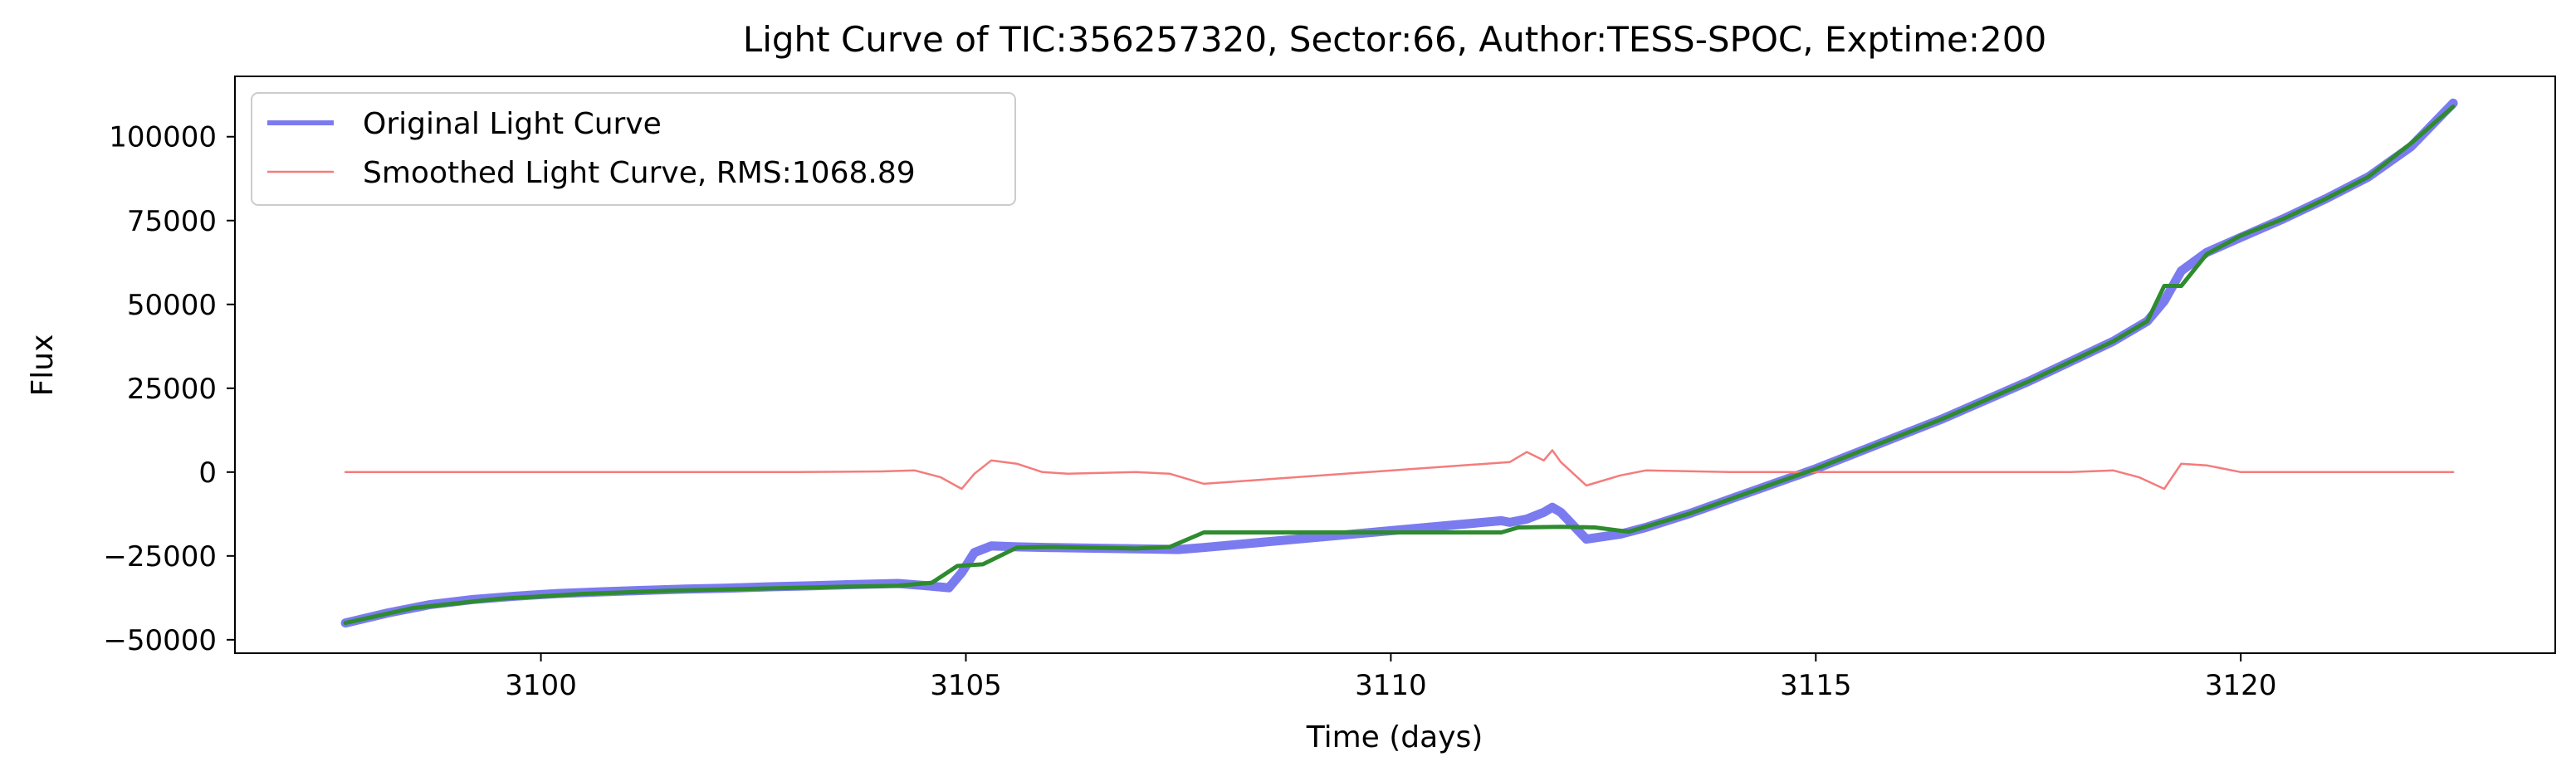  What do you see at coordinates (172, 389) in the screenshot?
I see `y-tick-label: 25000` at bounding box center [172, 389].